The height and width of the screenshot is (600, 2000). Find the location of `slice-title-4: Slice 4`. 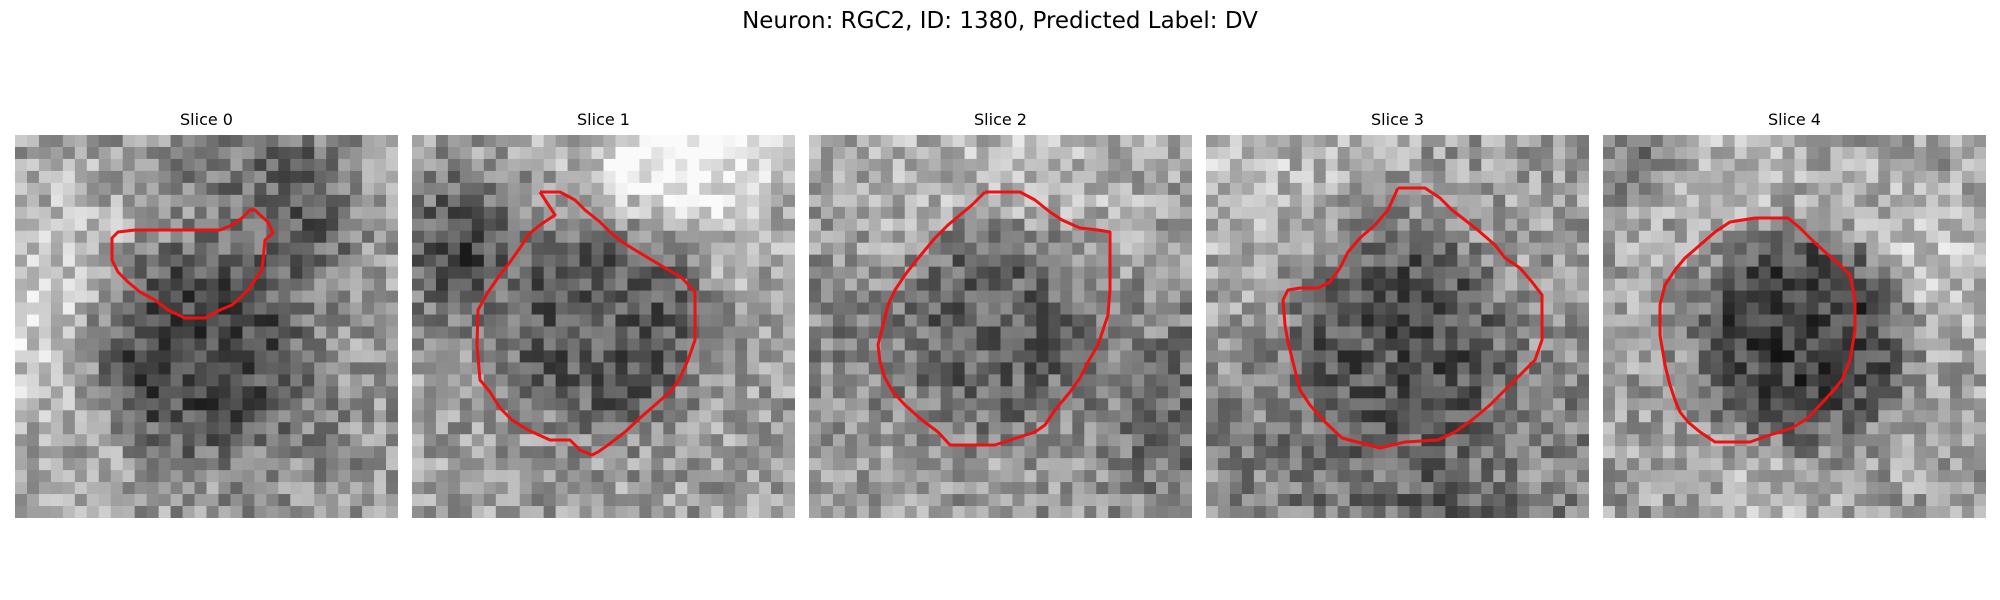

slice-title-4: Slice 4 is located at coordinates (1794, 119).